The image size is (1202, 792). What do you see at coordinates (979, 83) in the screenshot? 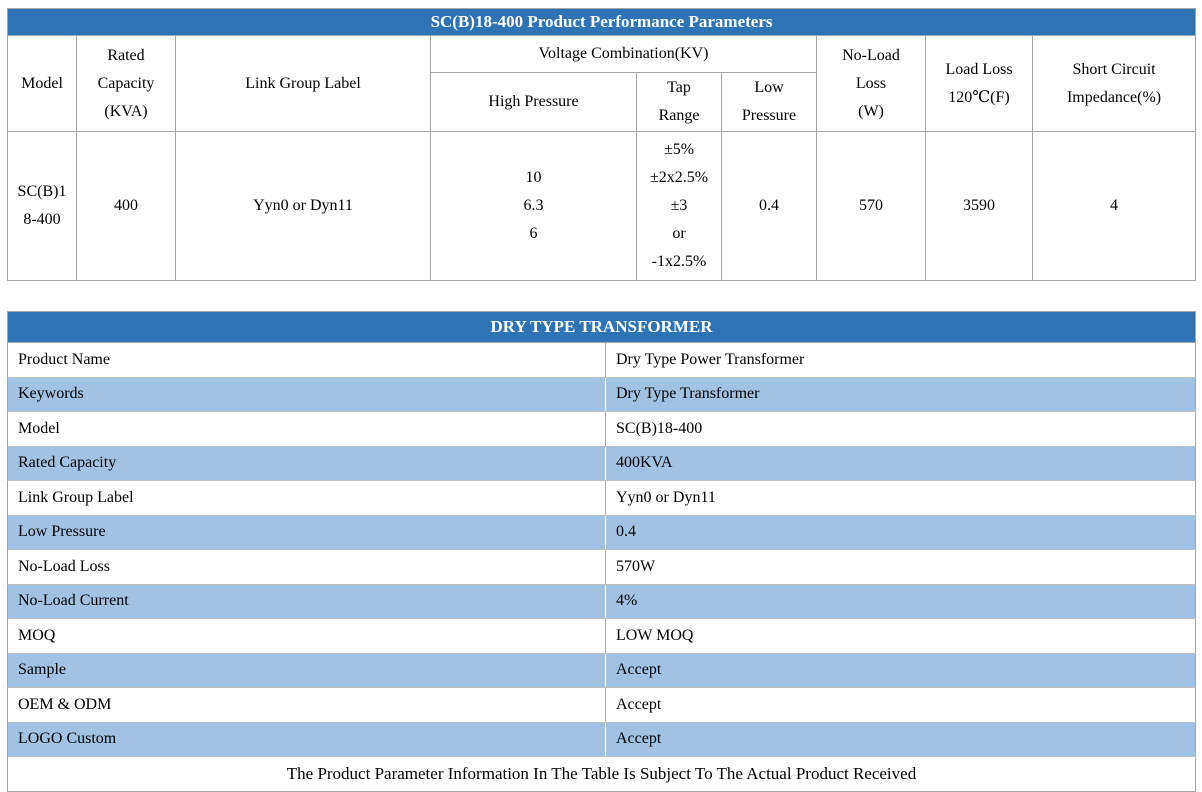
I see `header-load-loss: Load Loss 120℃(F)` at bounding box center [979, 83].